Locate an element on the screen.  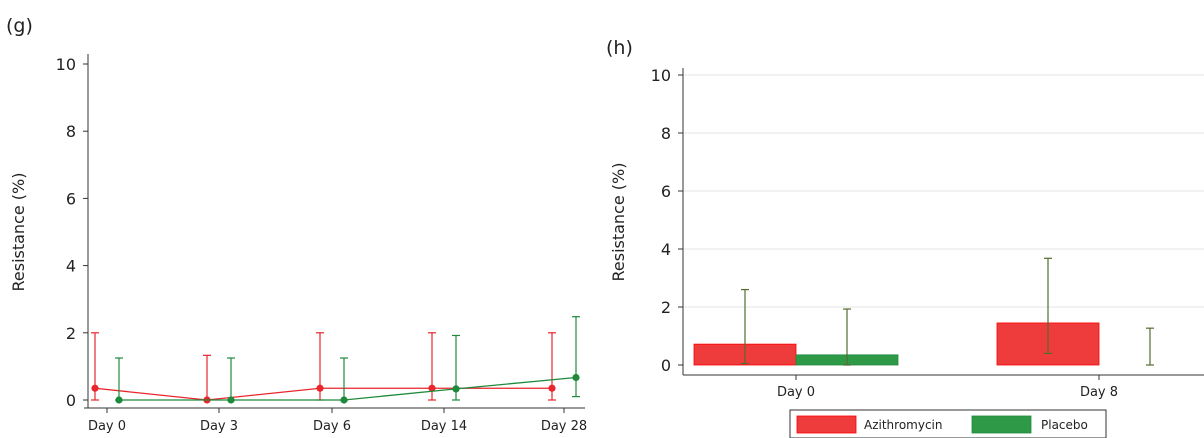
panel-label-h: (h) is located at coordinates (619, 48).